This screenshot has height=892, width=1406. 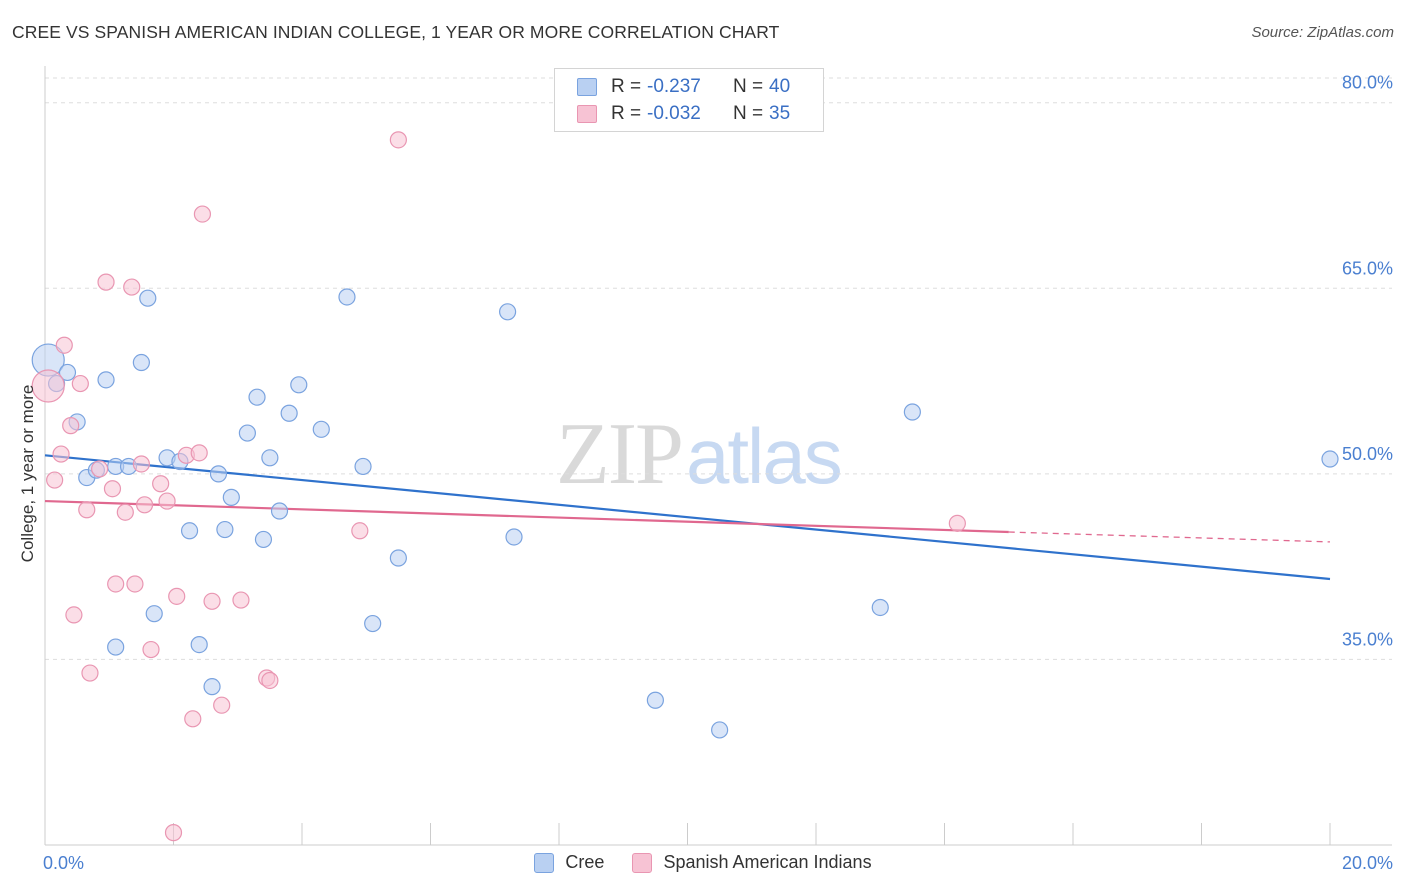 What do you see at coordinates (587, 87) in the screenshot?
I see `cree-swatch` at bounding box center [587, 87].